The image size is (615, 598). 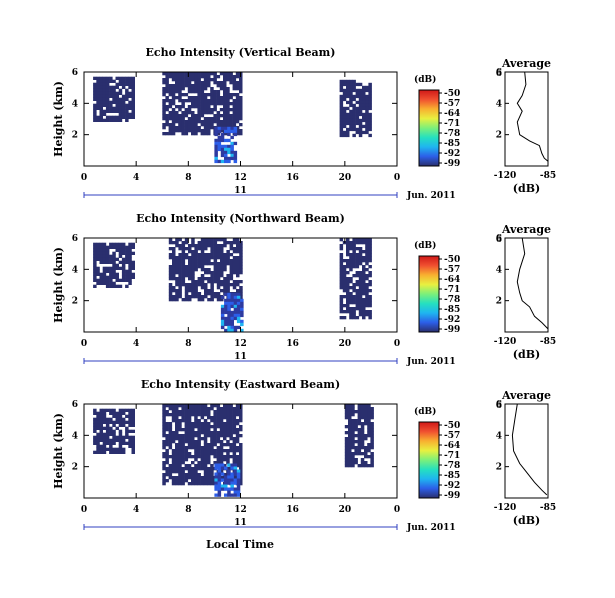 What do you see at coordinates (425, 245) in the screenshot?
I see `colorbar-unit: (dB)` at bounding box center [425, 245].